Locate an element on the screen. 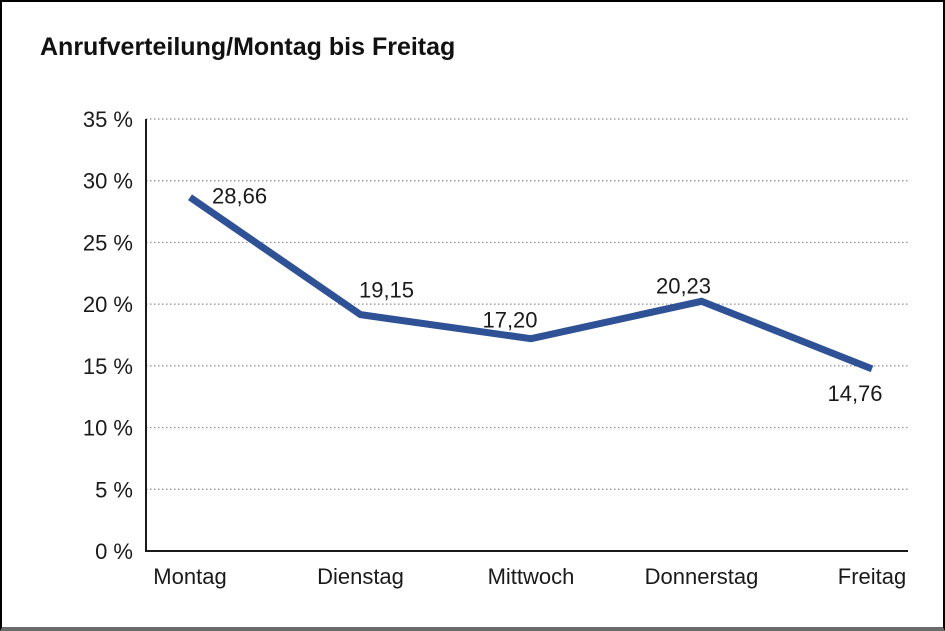  y-tick-label: 20 % is located at coordinates (108, 304).